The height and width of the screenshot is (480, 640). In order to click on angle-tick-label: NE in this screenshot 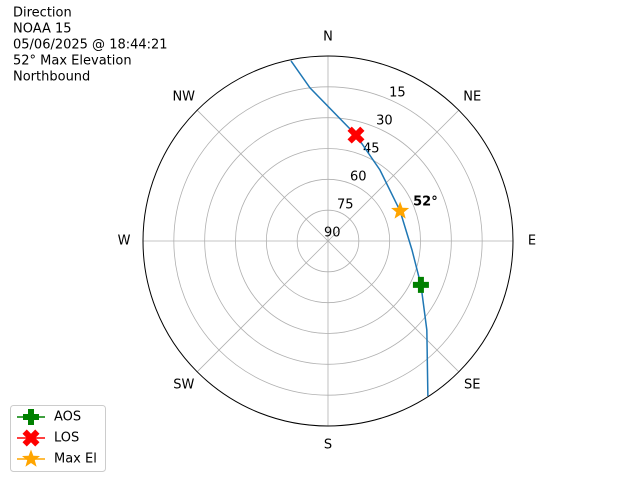, I will do `click(472, 96)`.